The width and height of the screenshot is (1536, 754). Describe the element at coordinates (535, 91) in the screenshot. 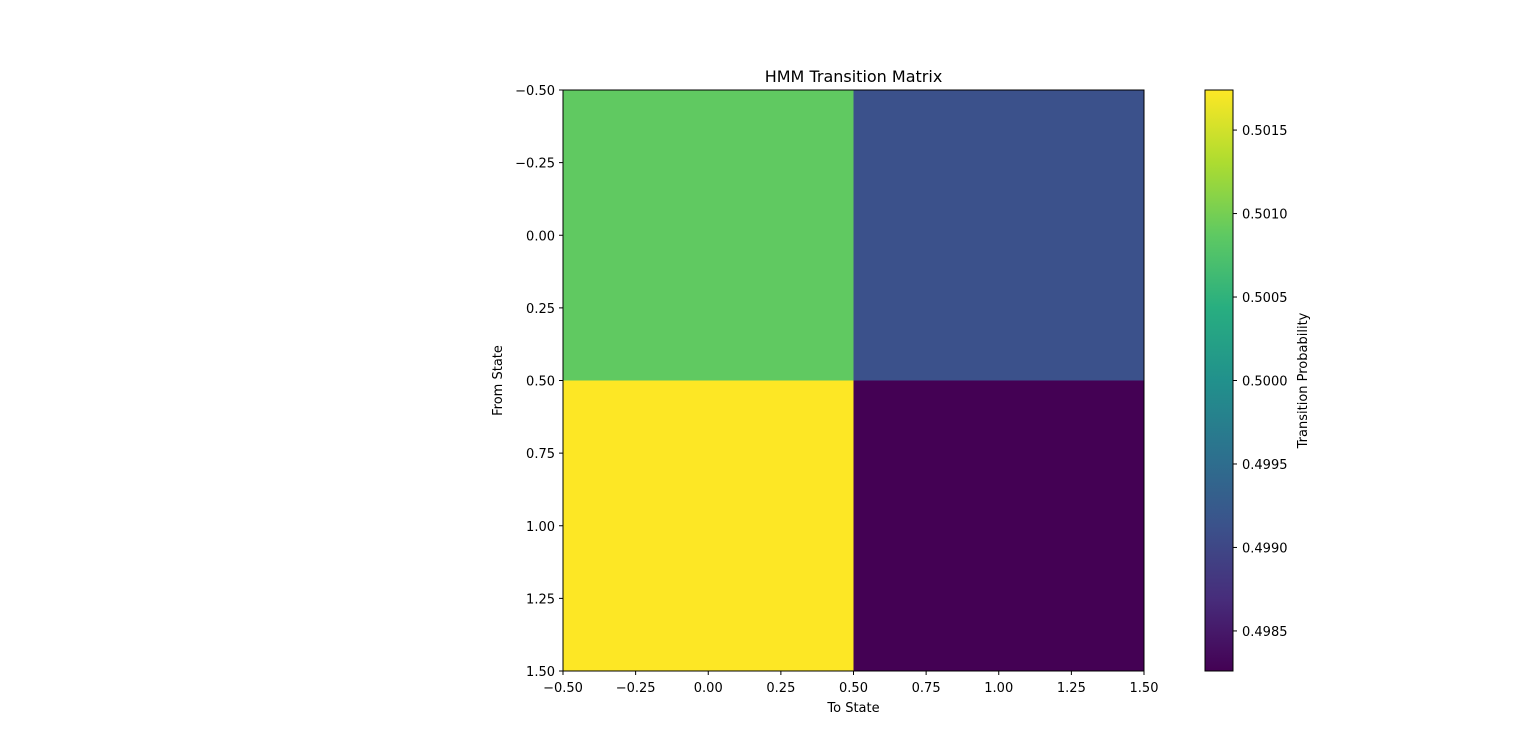

I see `y-tick-label: −0.50` at that location.